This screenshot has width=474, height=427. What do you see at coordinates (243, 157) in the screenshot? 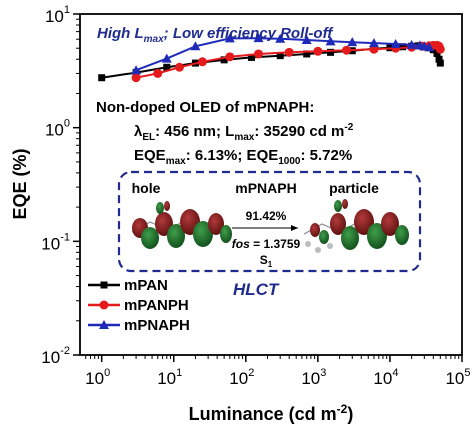
I see `device-line-3: EQEmax: 6.13%; EQE1000: 5.72%` at bounding box center [243, 157].